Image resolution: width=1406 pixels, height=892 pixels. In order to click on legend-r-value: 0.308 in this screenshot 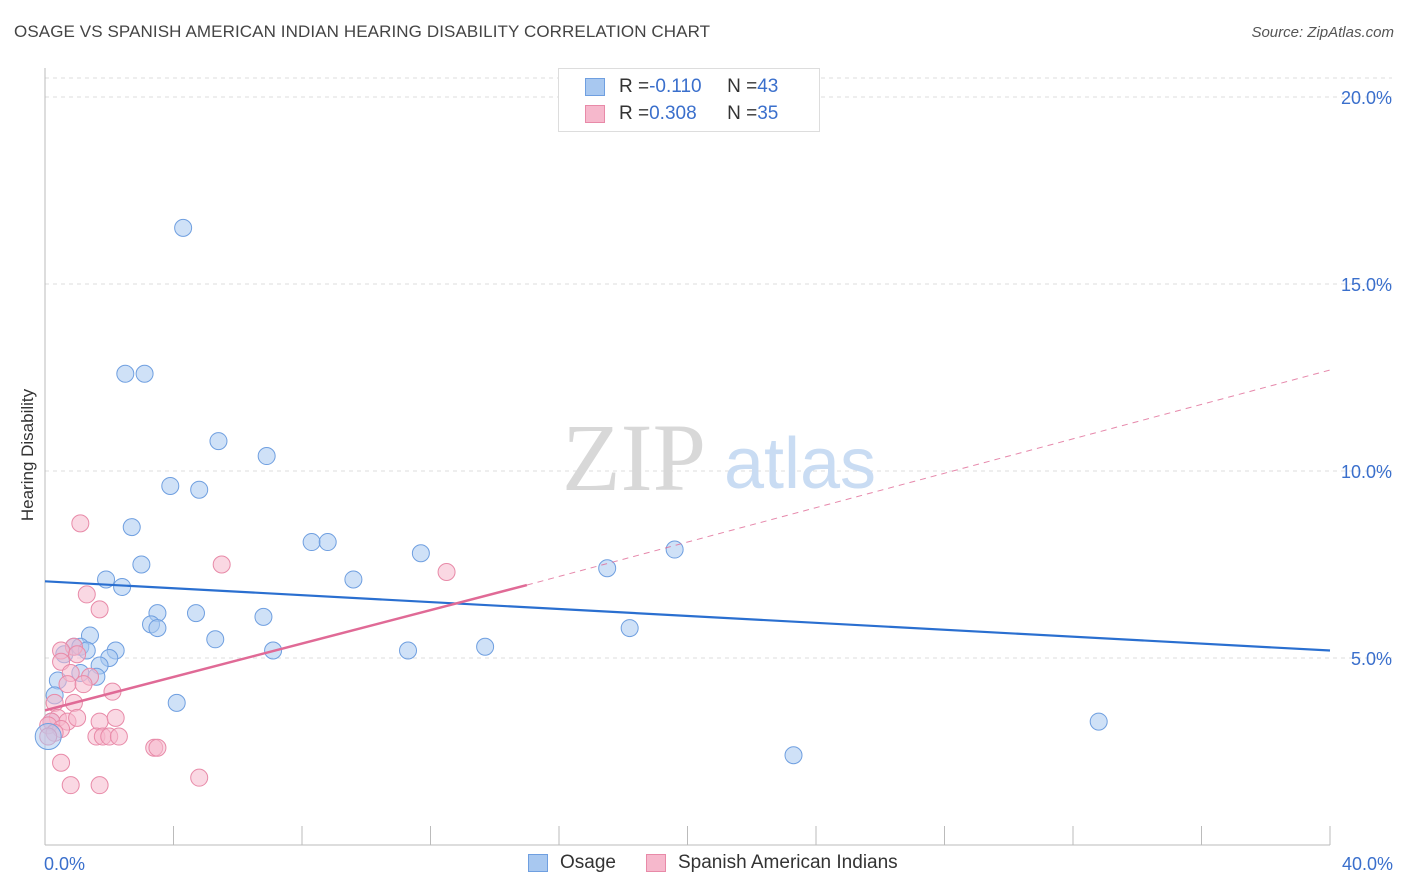, I will do `click(673, 113)`.